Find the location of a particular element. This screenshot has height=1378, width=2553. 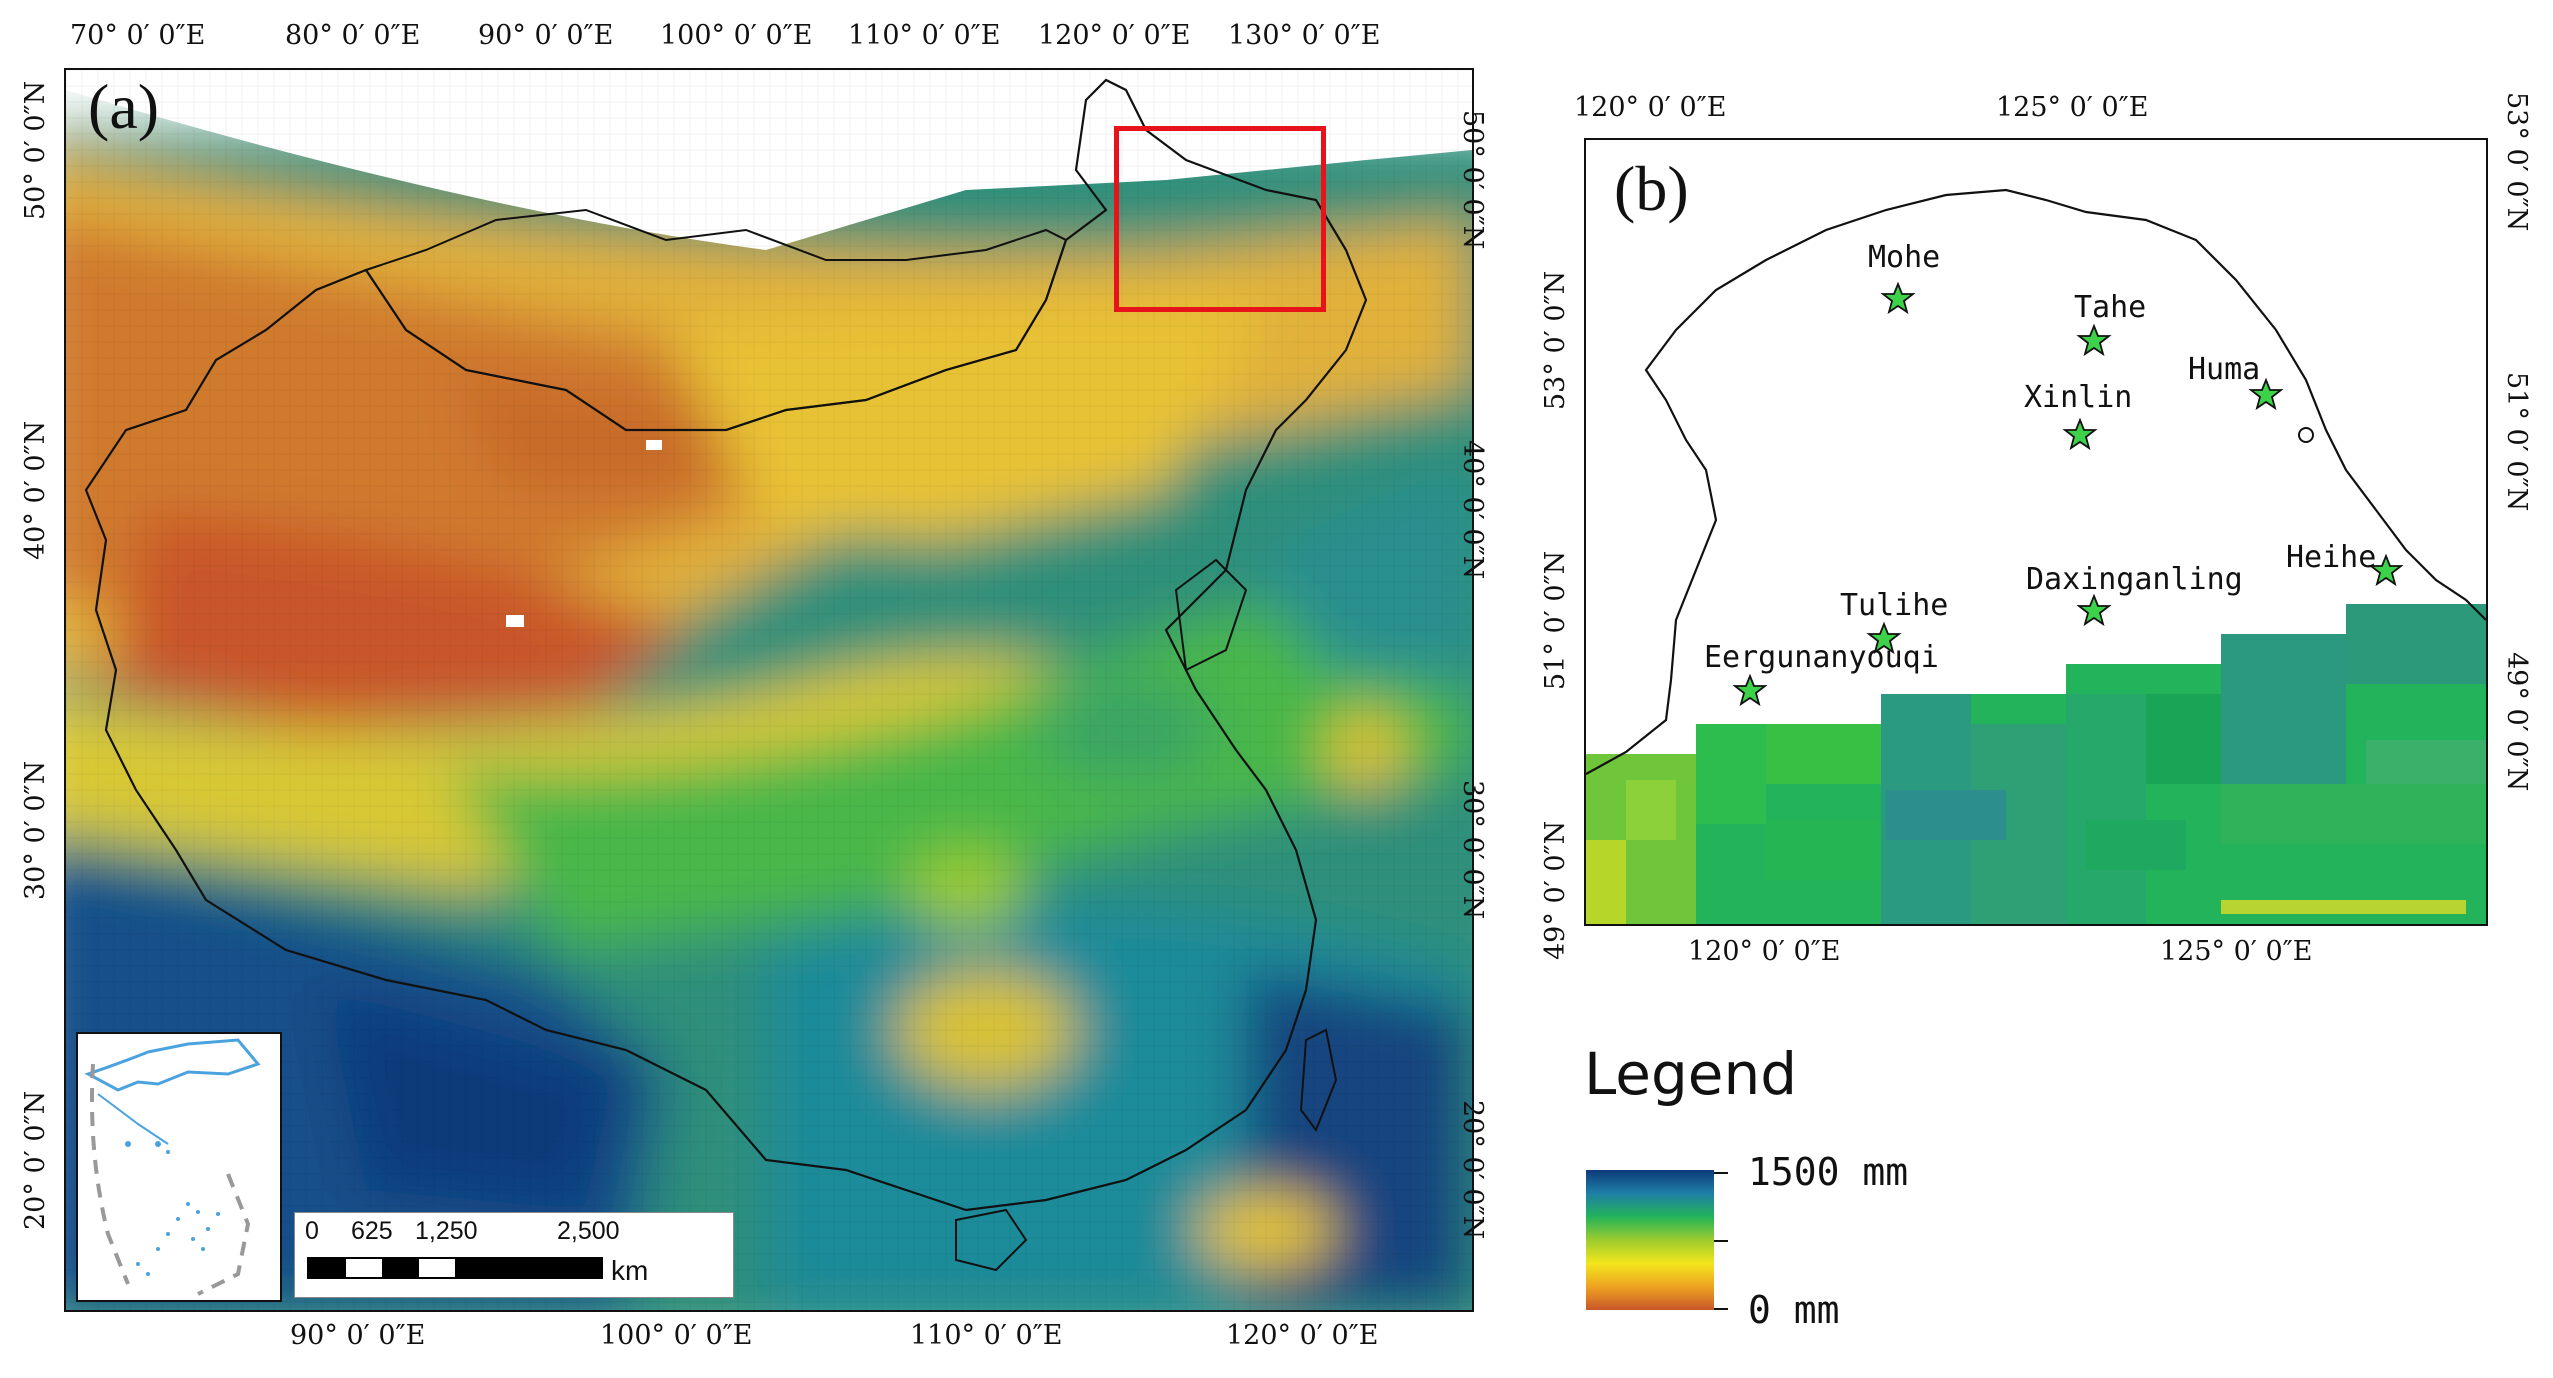

a-left-tick-20: 20° 0′ 0″N is located at coordinates (35, 1160).